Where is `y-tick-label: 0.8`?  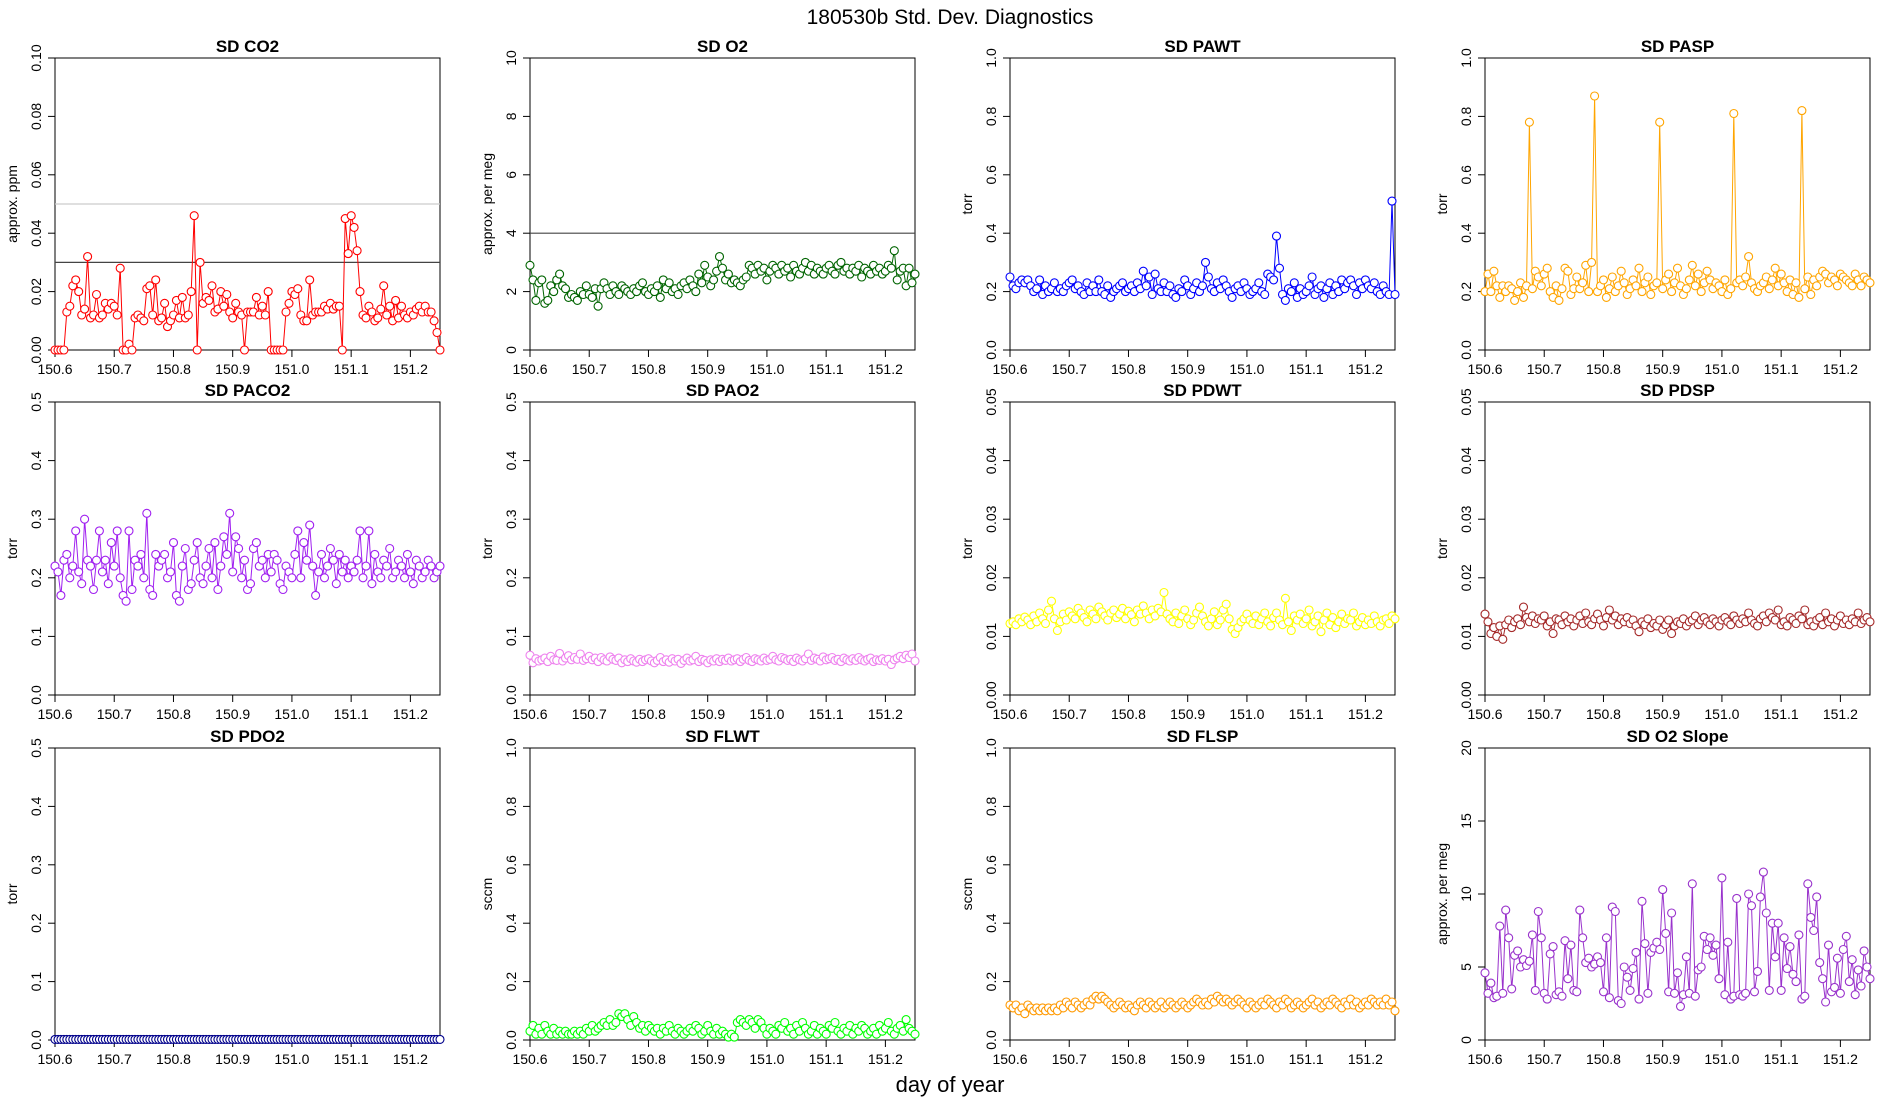
y-tick-label: 0.8 is located at coordinates (1466, 116).